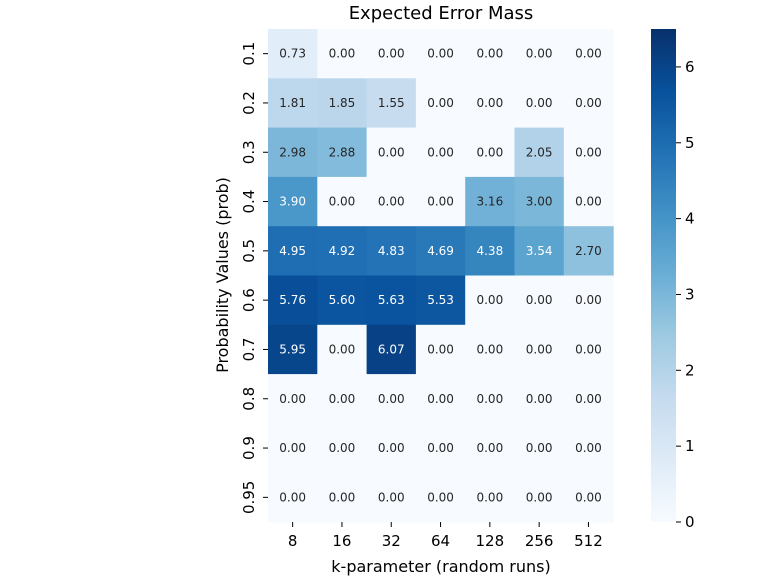 The width and height of the screenshot is (768, 576). Describe the element at coordinates (292, 300) in the screenshot. I see `cell-value-label: 5.76` at that location.